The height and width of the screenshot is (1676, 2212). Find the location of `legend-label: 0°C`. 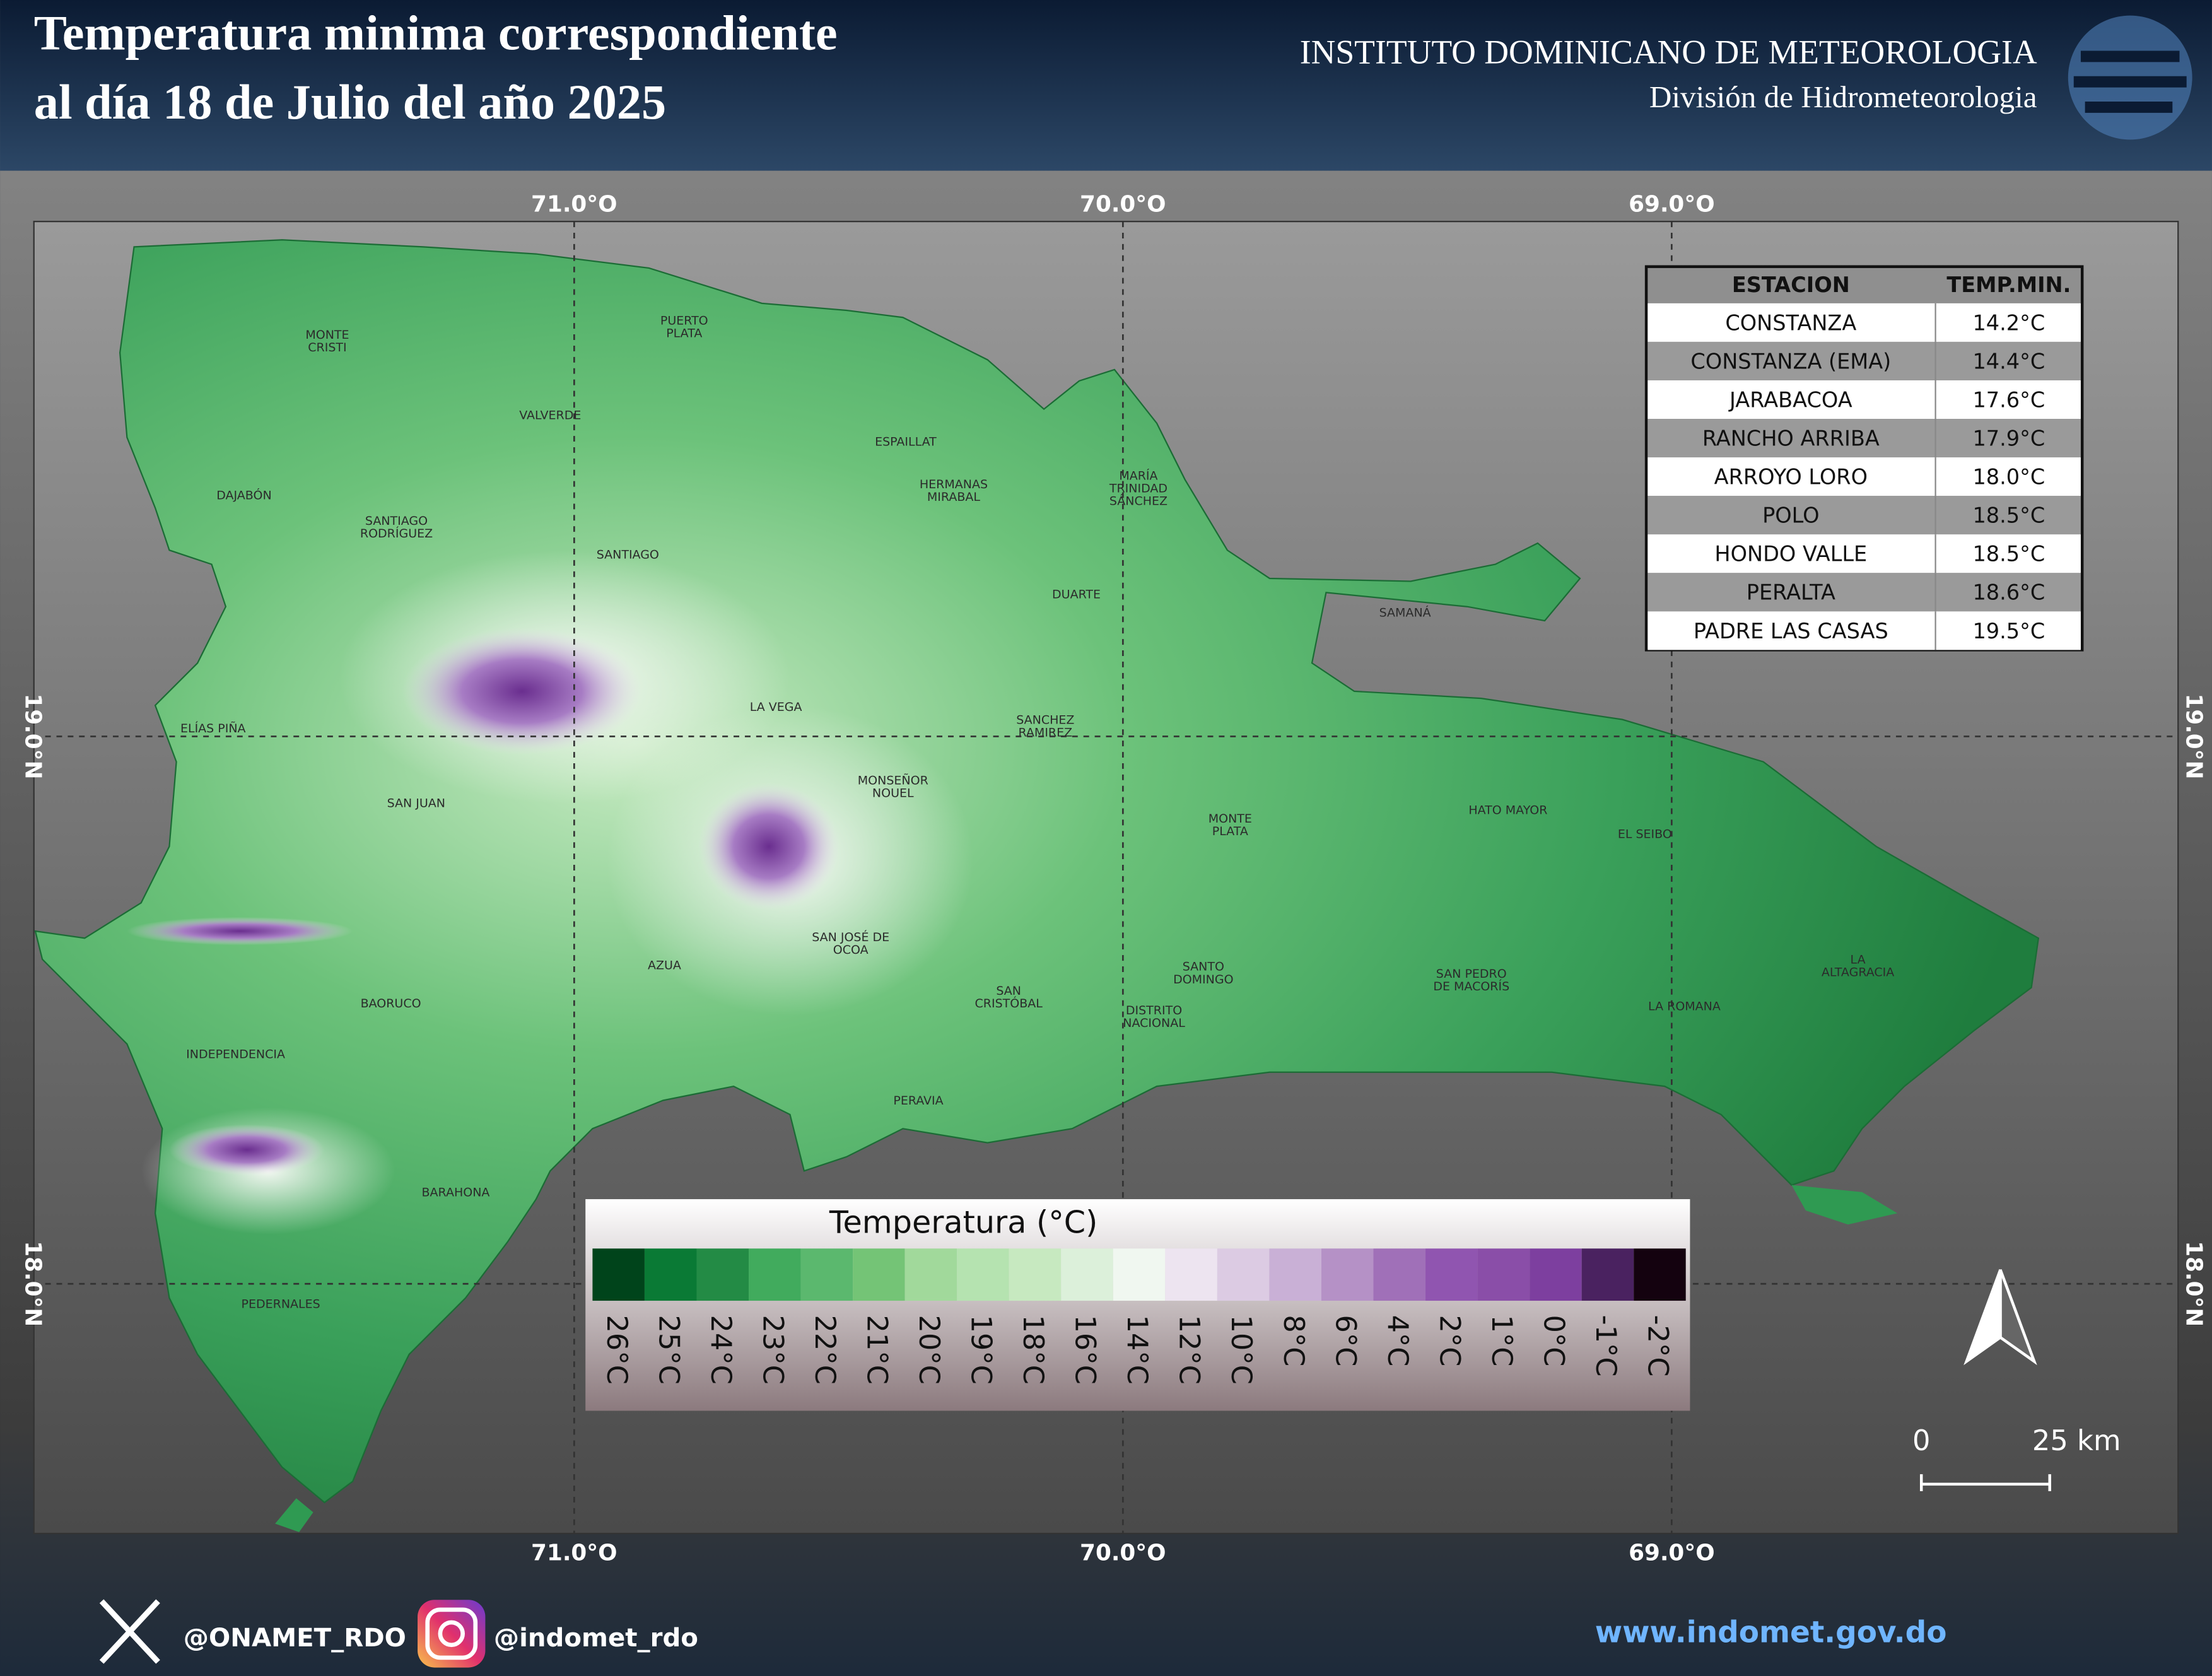

legend-label: 0°C is located at coordinates (1554, 1340).